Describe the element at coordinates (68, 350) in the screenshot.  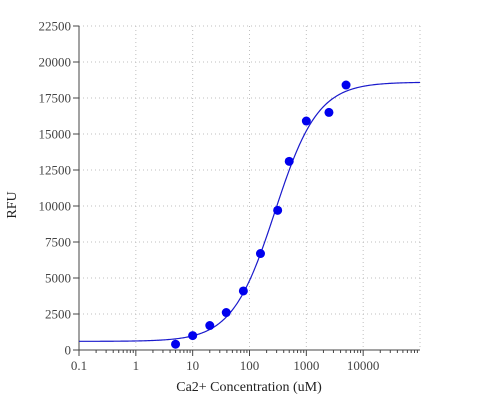
I see `y-tick-label: 0` at that location.